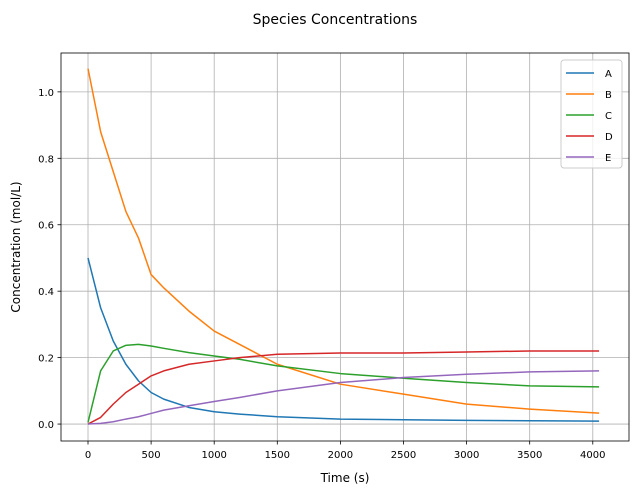 The height and width of the screenshot is (498, 638). Describe the element at coordinates (88, 455) in the screenshot. I see `x-tick-label: 0` at that location.